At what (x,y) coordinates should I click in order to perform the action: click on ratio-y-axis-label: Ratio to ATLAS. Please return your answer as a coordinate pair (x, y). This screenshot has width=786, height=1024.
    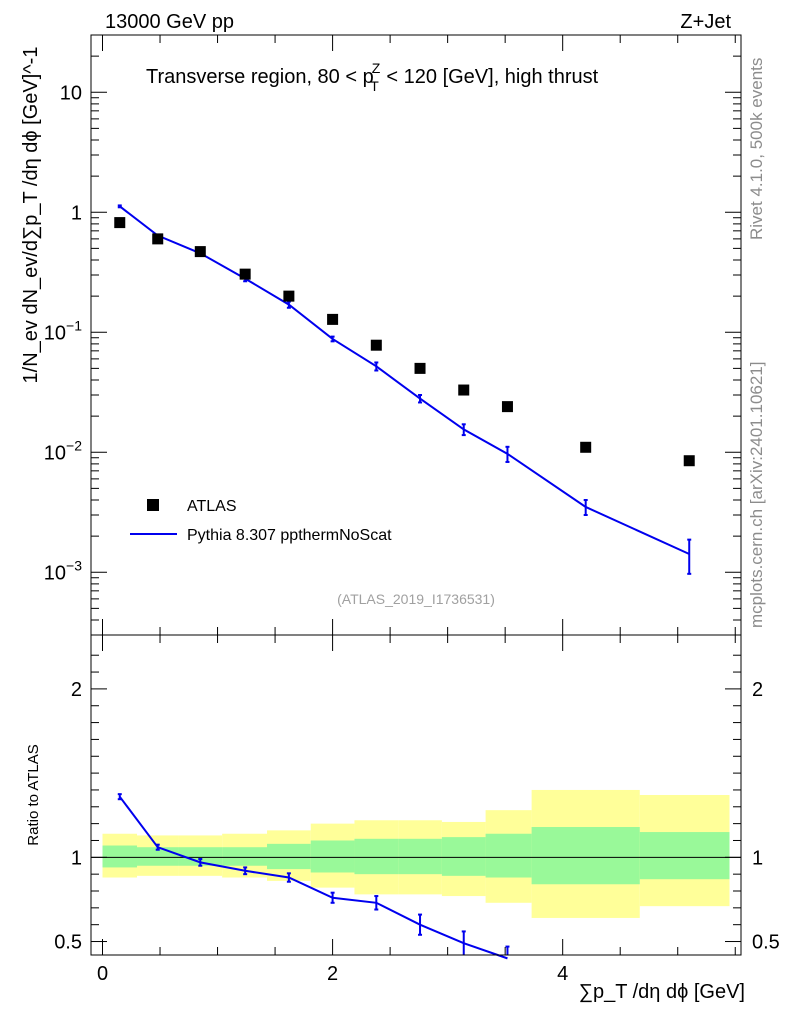
    Looking at the image, I should click on (33, 794).